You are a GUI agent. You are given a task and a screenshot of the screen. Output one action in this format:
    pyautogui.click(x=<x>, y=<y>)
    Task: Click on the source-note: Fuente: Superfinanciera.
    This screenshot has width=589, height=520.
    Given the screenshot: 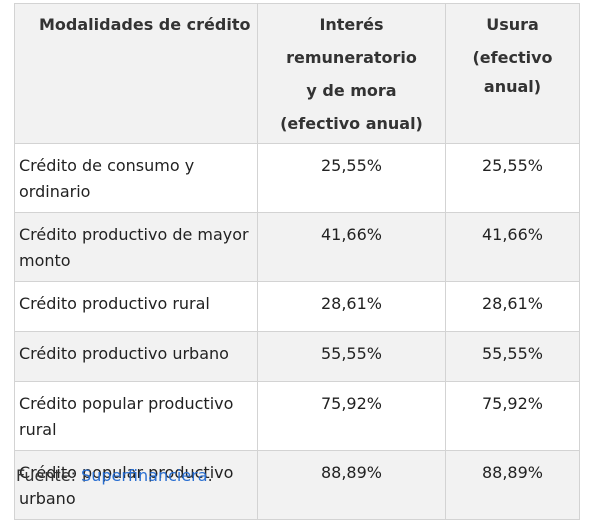 What is the action you would take?
    pyautogui.click(x=114, y=476)
    